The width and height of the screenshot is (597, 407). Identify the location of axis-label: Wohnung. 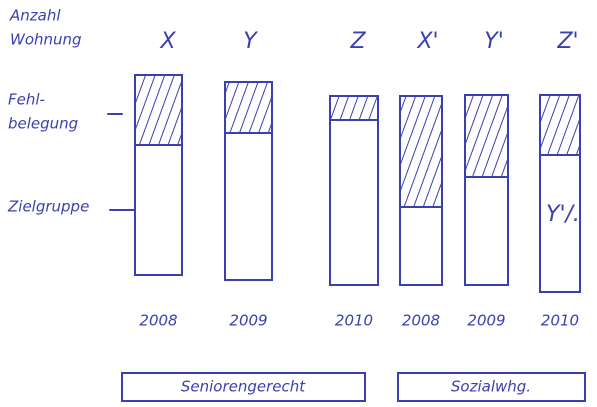
(46, 40).